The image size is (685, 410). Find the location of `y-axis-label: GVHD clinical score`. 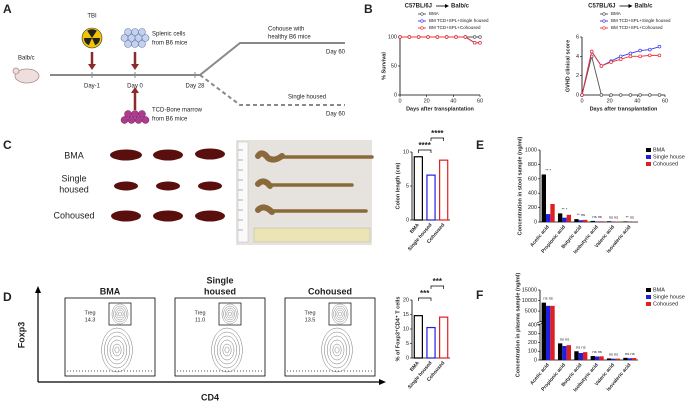

y-axis-label: GVHD clinical score is located at coordinates (568, 66).